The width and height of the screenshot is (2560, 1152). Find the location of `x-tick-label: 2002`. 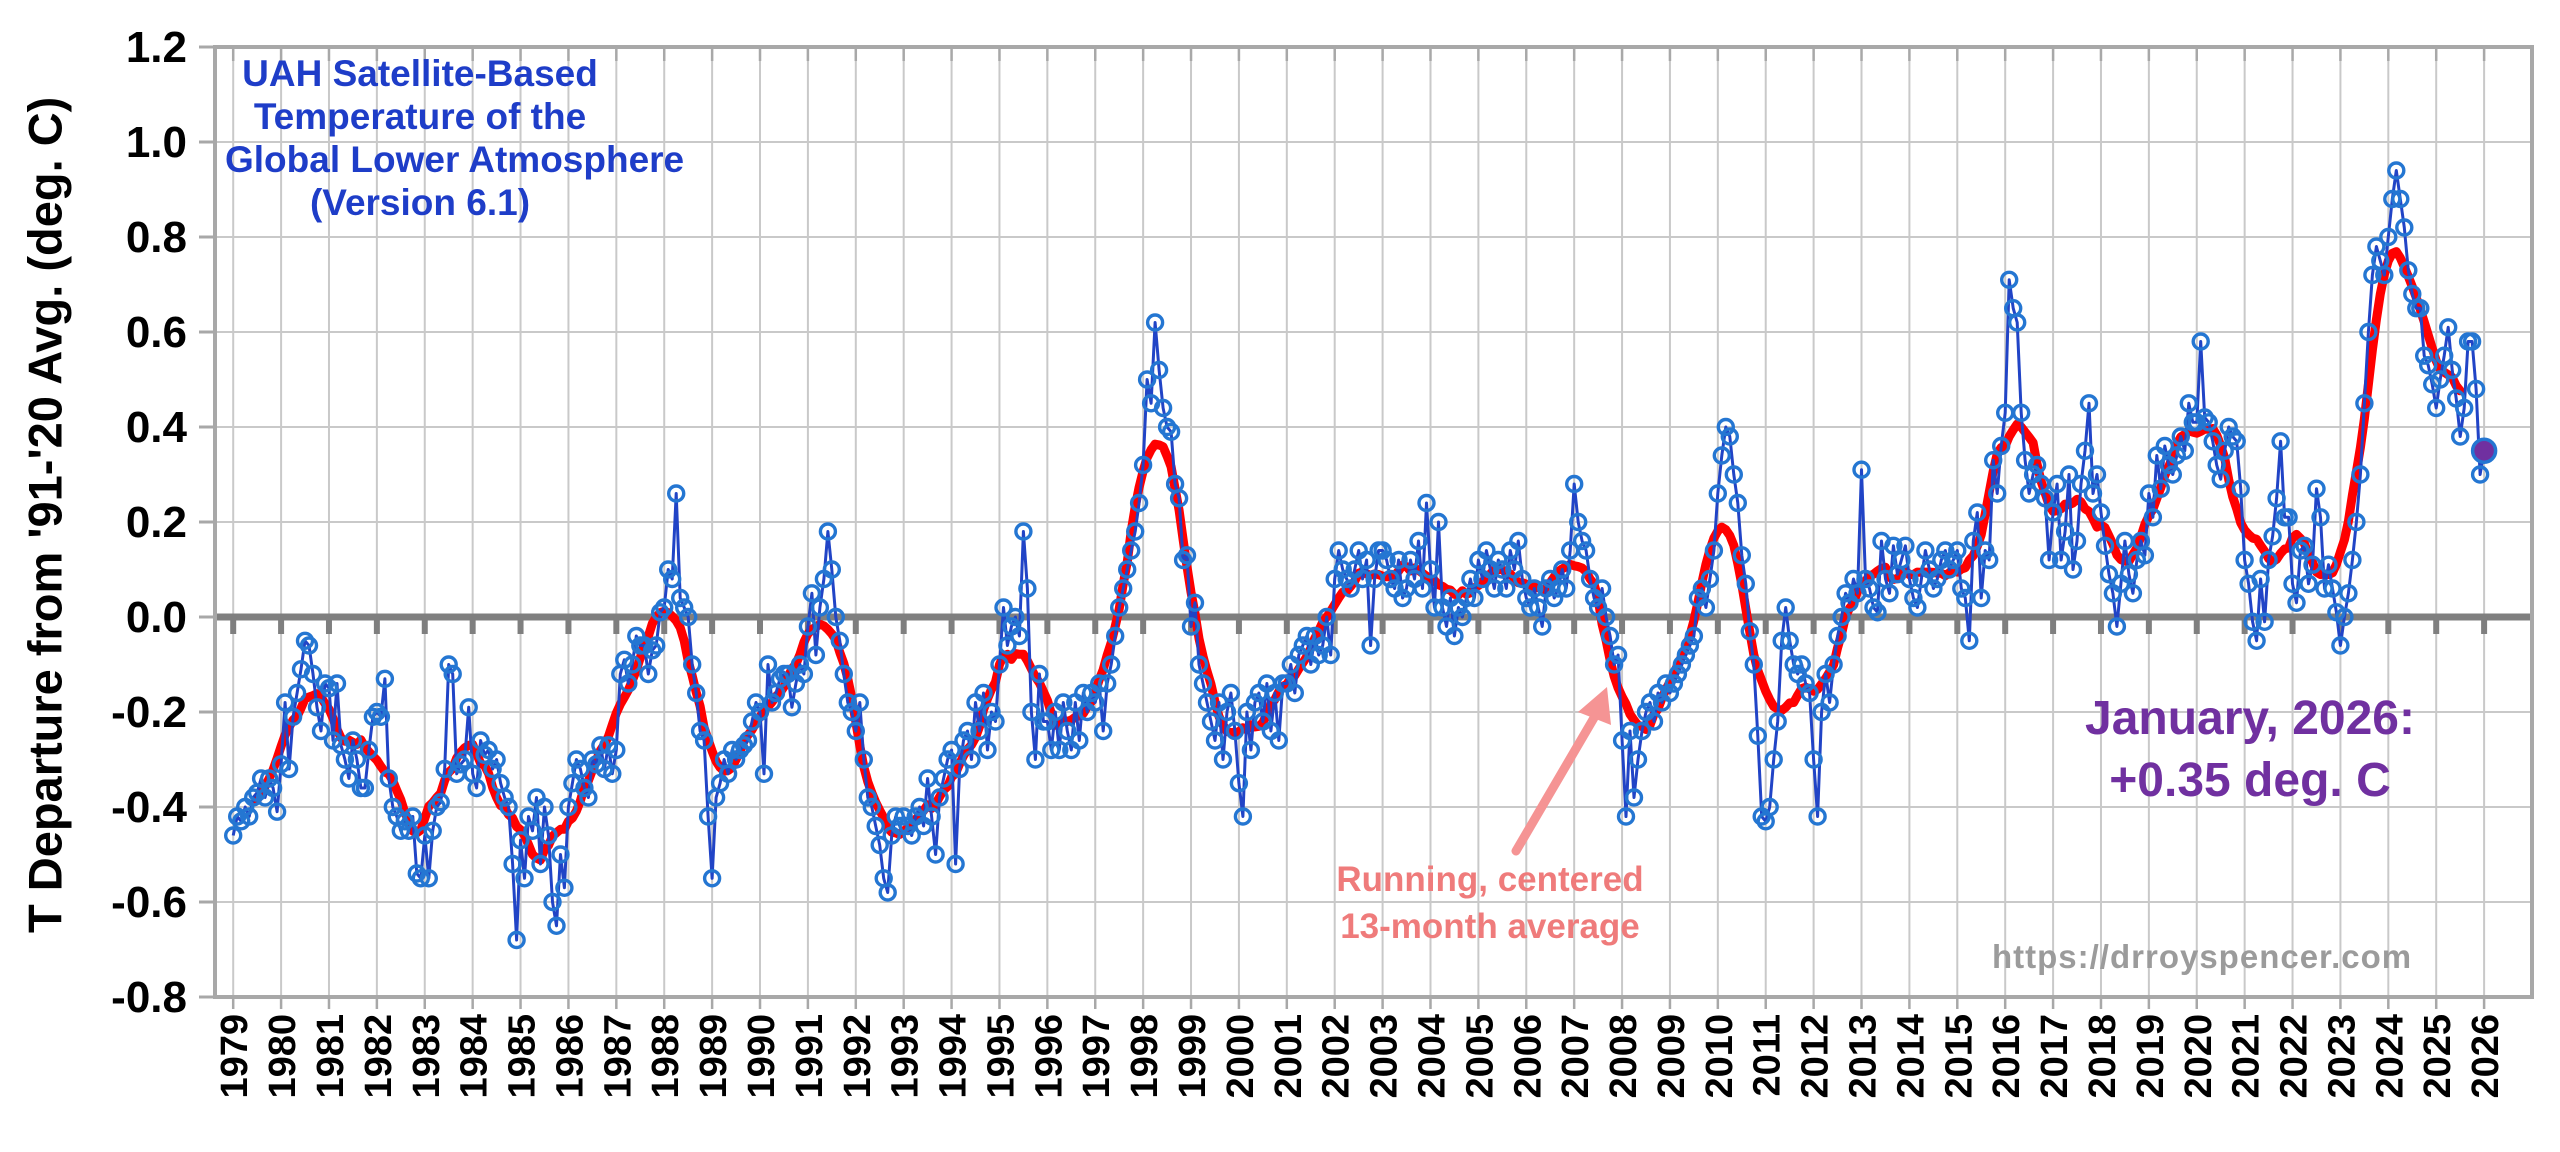

x-tick-label: 2002 is located at coordinates (1337, 1056).